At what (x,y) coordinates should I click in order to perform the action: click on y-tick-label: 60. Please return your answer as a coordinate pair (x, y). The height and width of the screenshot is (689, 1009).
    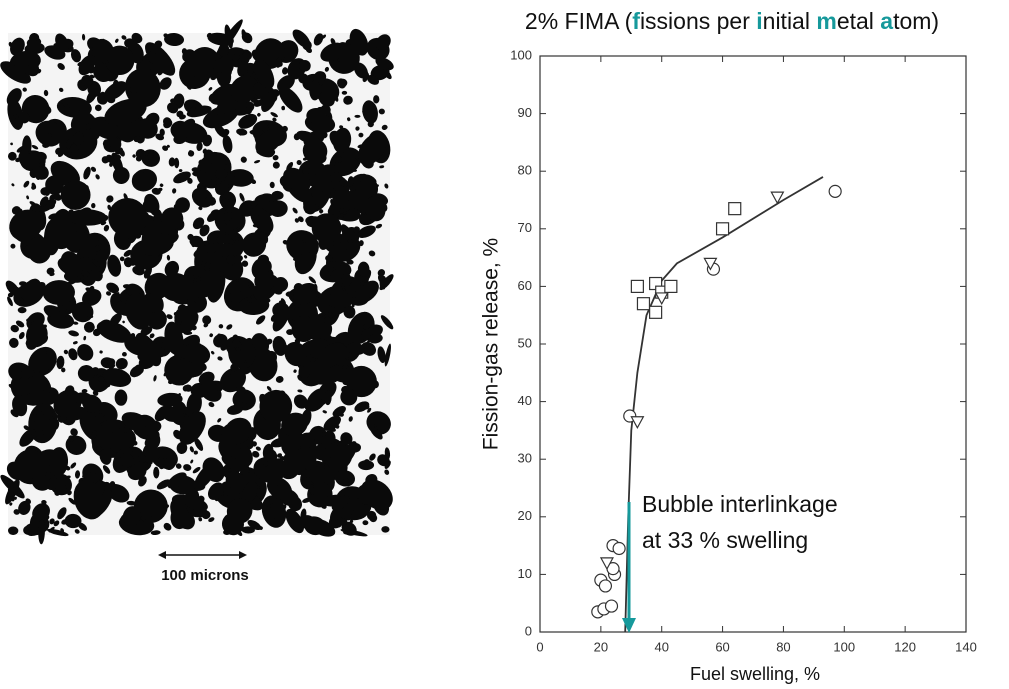
    Looking at the image, I should click on (525, 285).